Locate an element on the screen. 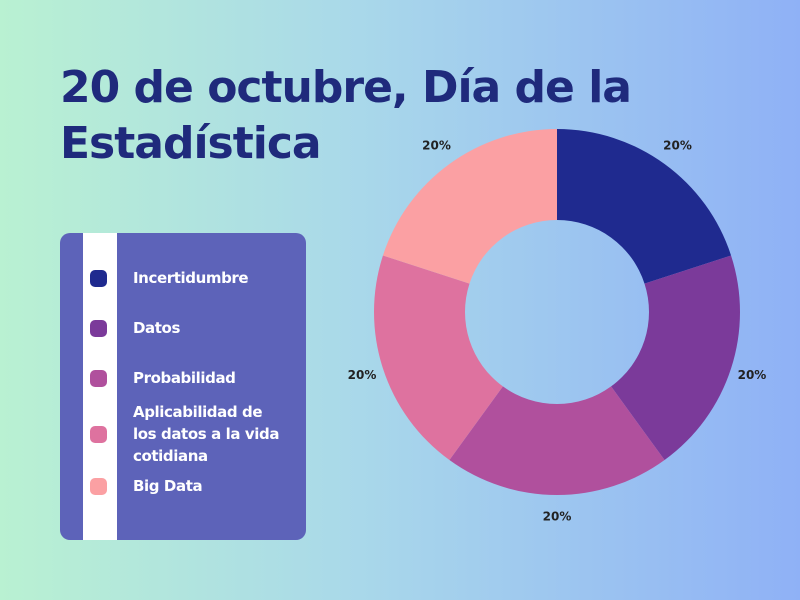 Image resolution: width=800 pixels, height=600 pixels. legend-label: Incertidumbre is located at coordinates (191, 278).